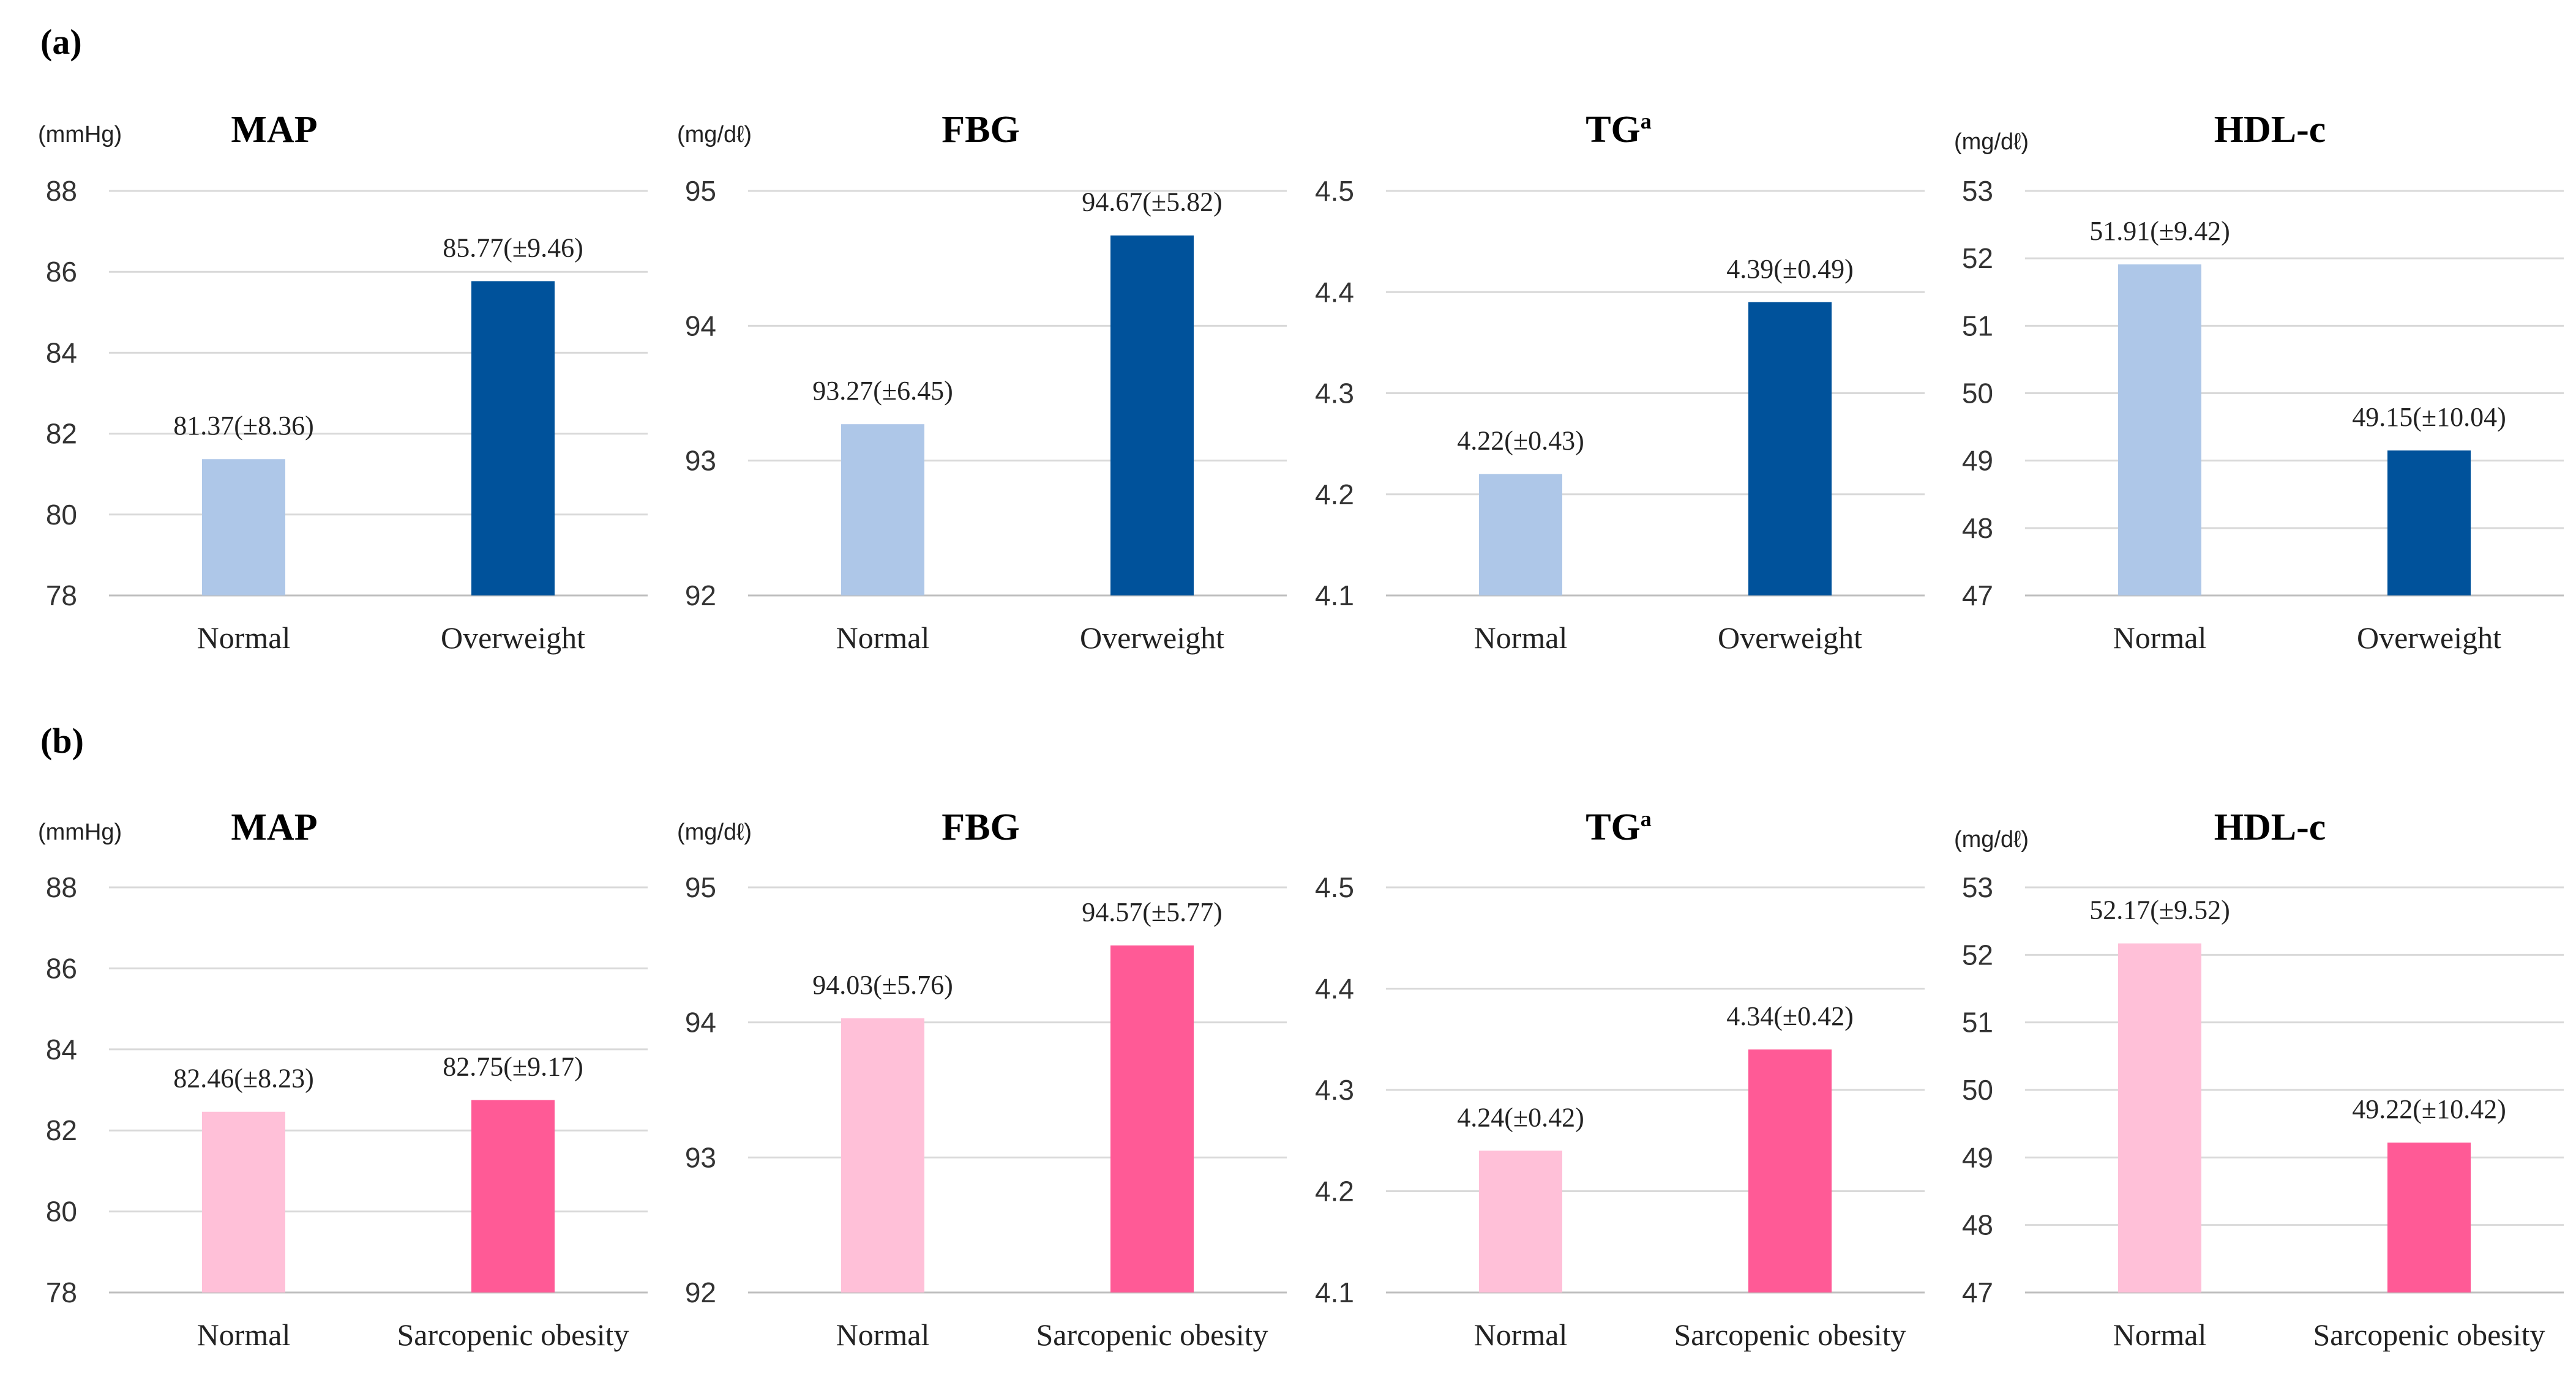 The height and width of the screenshot is (1380, 2576). Describe the element at coordinates (2429, 417) in the screenshot. I see `chart-a-hdl-c-data-label-overweight: 49.15(±10.04)` at that location.